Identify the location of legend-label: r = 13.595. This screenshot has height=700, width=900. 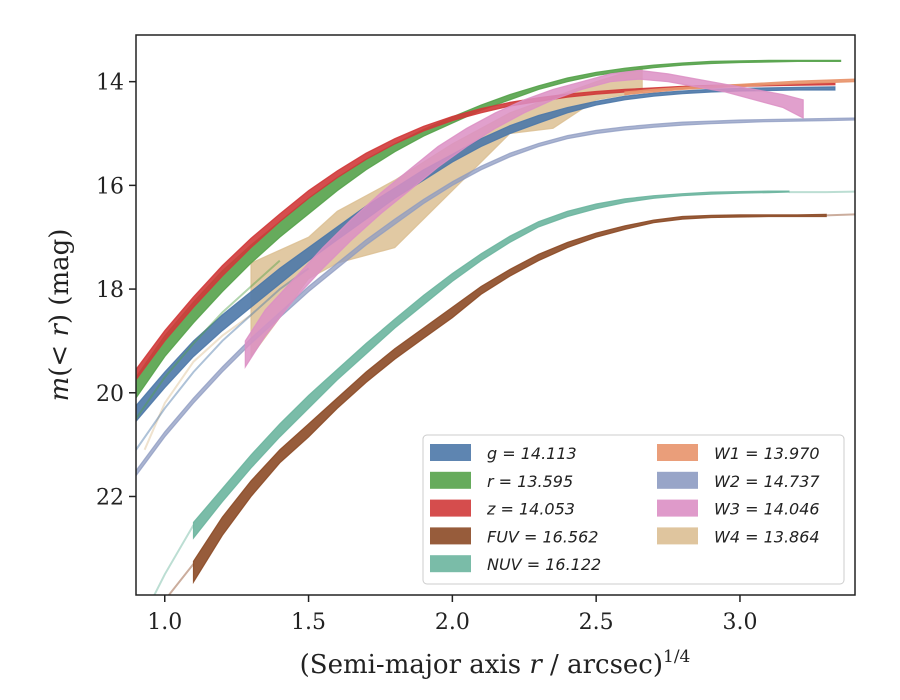
(530, 481).